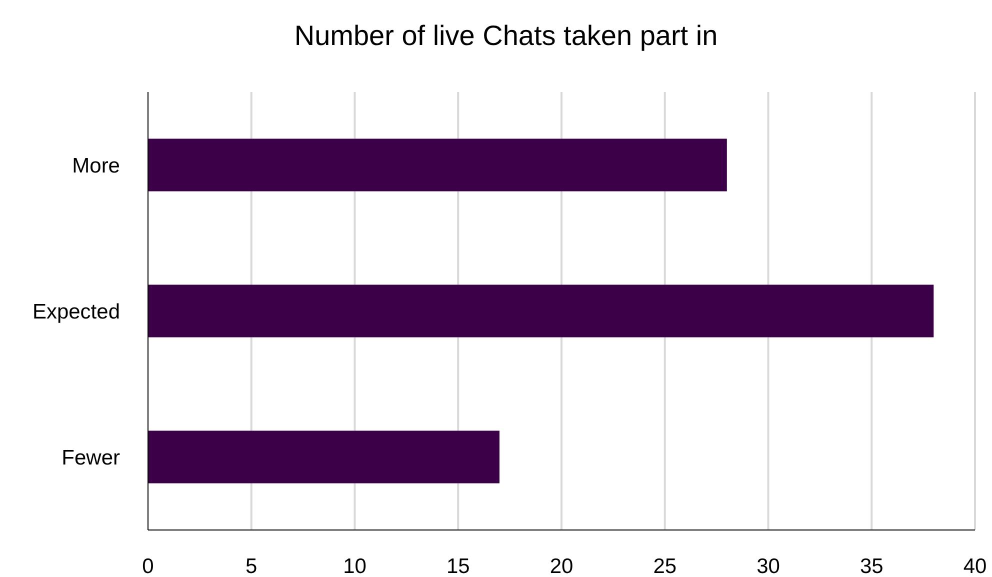 Image resolution: width=992 pixels, height=577 pixels. Describe the element at coordinates (975, 566) in the screenshot. I see `x-tick-label: 40` at that location.